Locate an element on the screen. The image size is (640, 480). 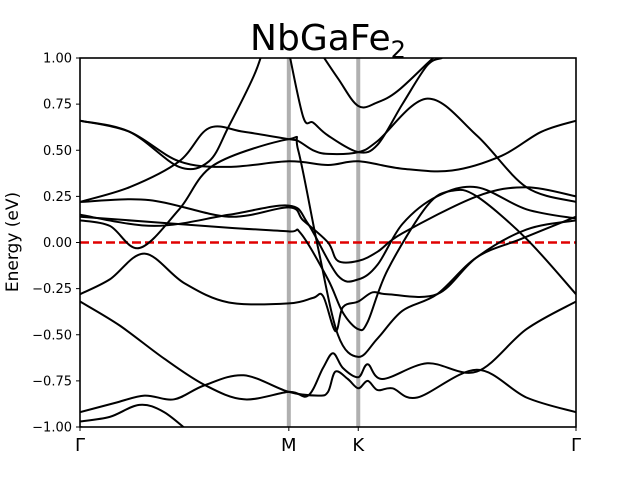
y-tick-label: −0.75 is located at coordinates (52, 381).